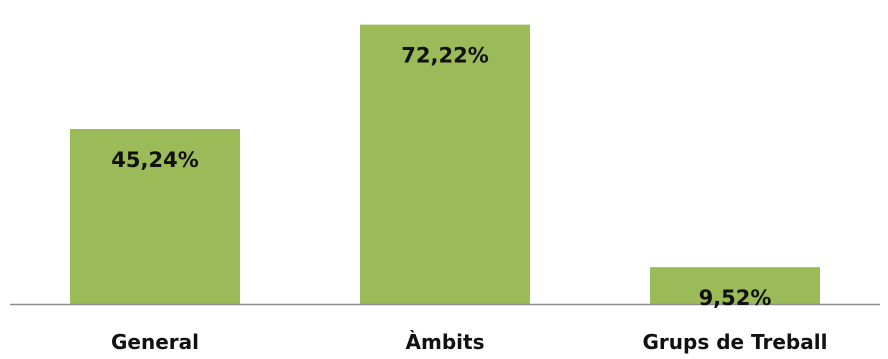 The width and height of the screenshot is (888, 359). What do you see at coordinates (444, 56) in the screenshot?
I see `data-label-1: 72,22%` at bounding box center [444, 56].